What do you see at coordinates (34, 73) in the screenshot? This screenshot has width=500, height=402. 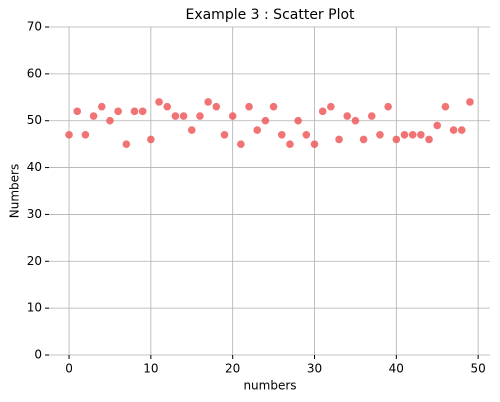 I see `y-tick-label: 60` at bounding box center [34, 73].